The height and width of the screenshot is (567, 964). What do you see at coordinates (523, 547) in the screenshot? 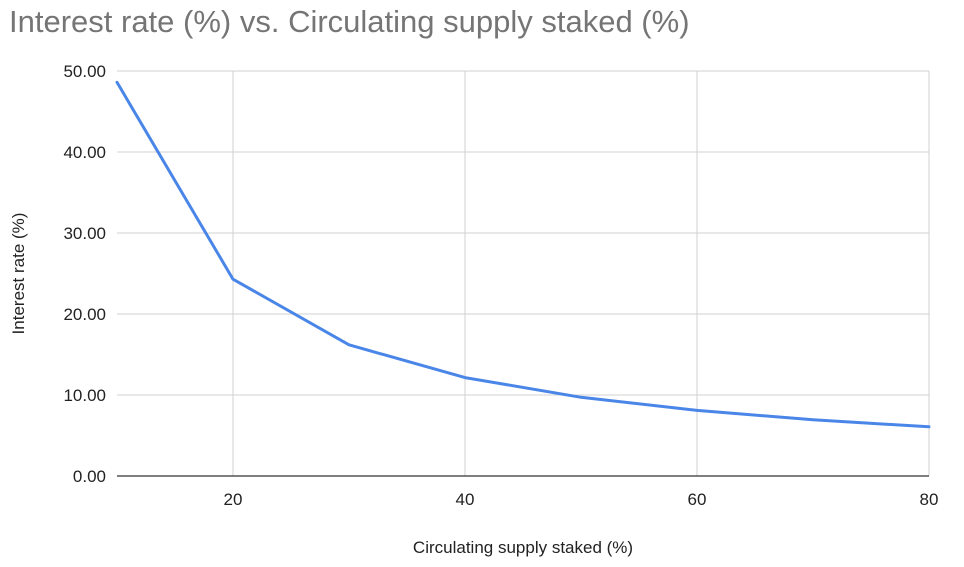
I see `x-axis-label: Circulating supply staked (%)` at bounding box center [523, 547].